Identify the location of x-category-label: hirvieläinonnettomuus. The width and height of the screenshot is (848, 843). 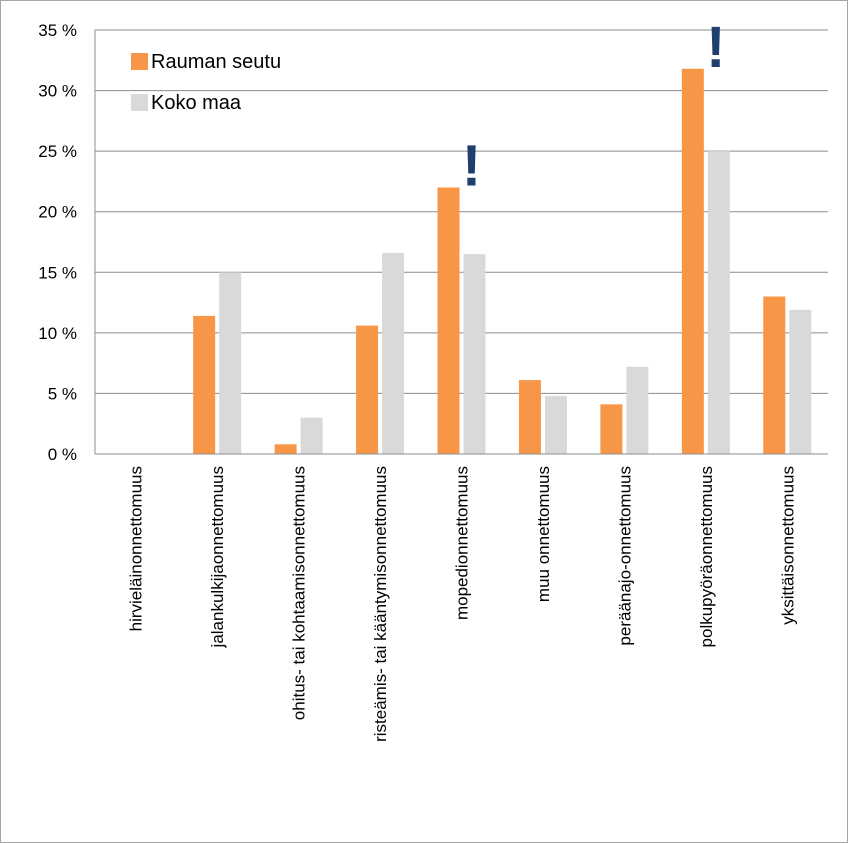
(136, 548).